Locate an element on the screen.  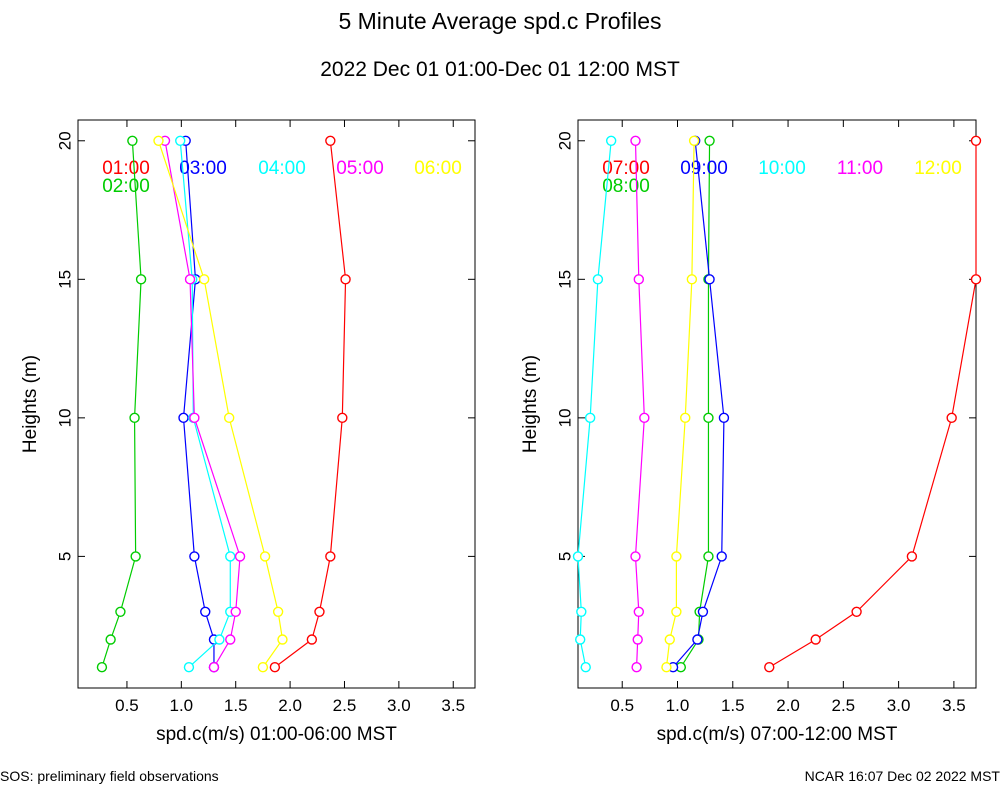
series-03:00 is located at coordinates (199, 404).